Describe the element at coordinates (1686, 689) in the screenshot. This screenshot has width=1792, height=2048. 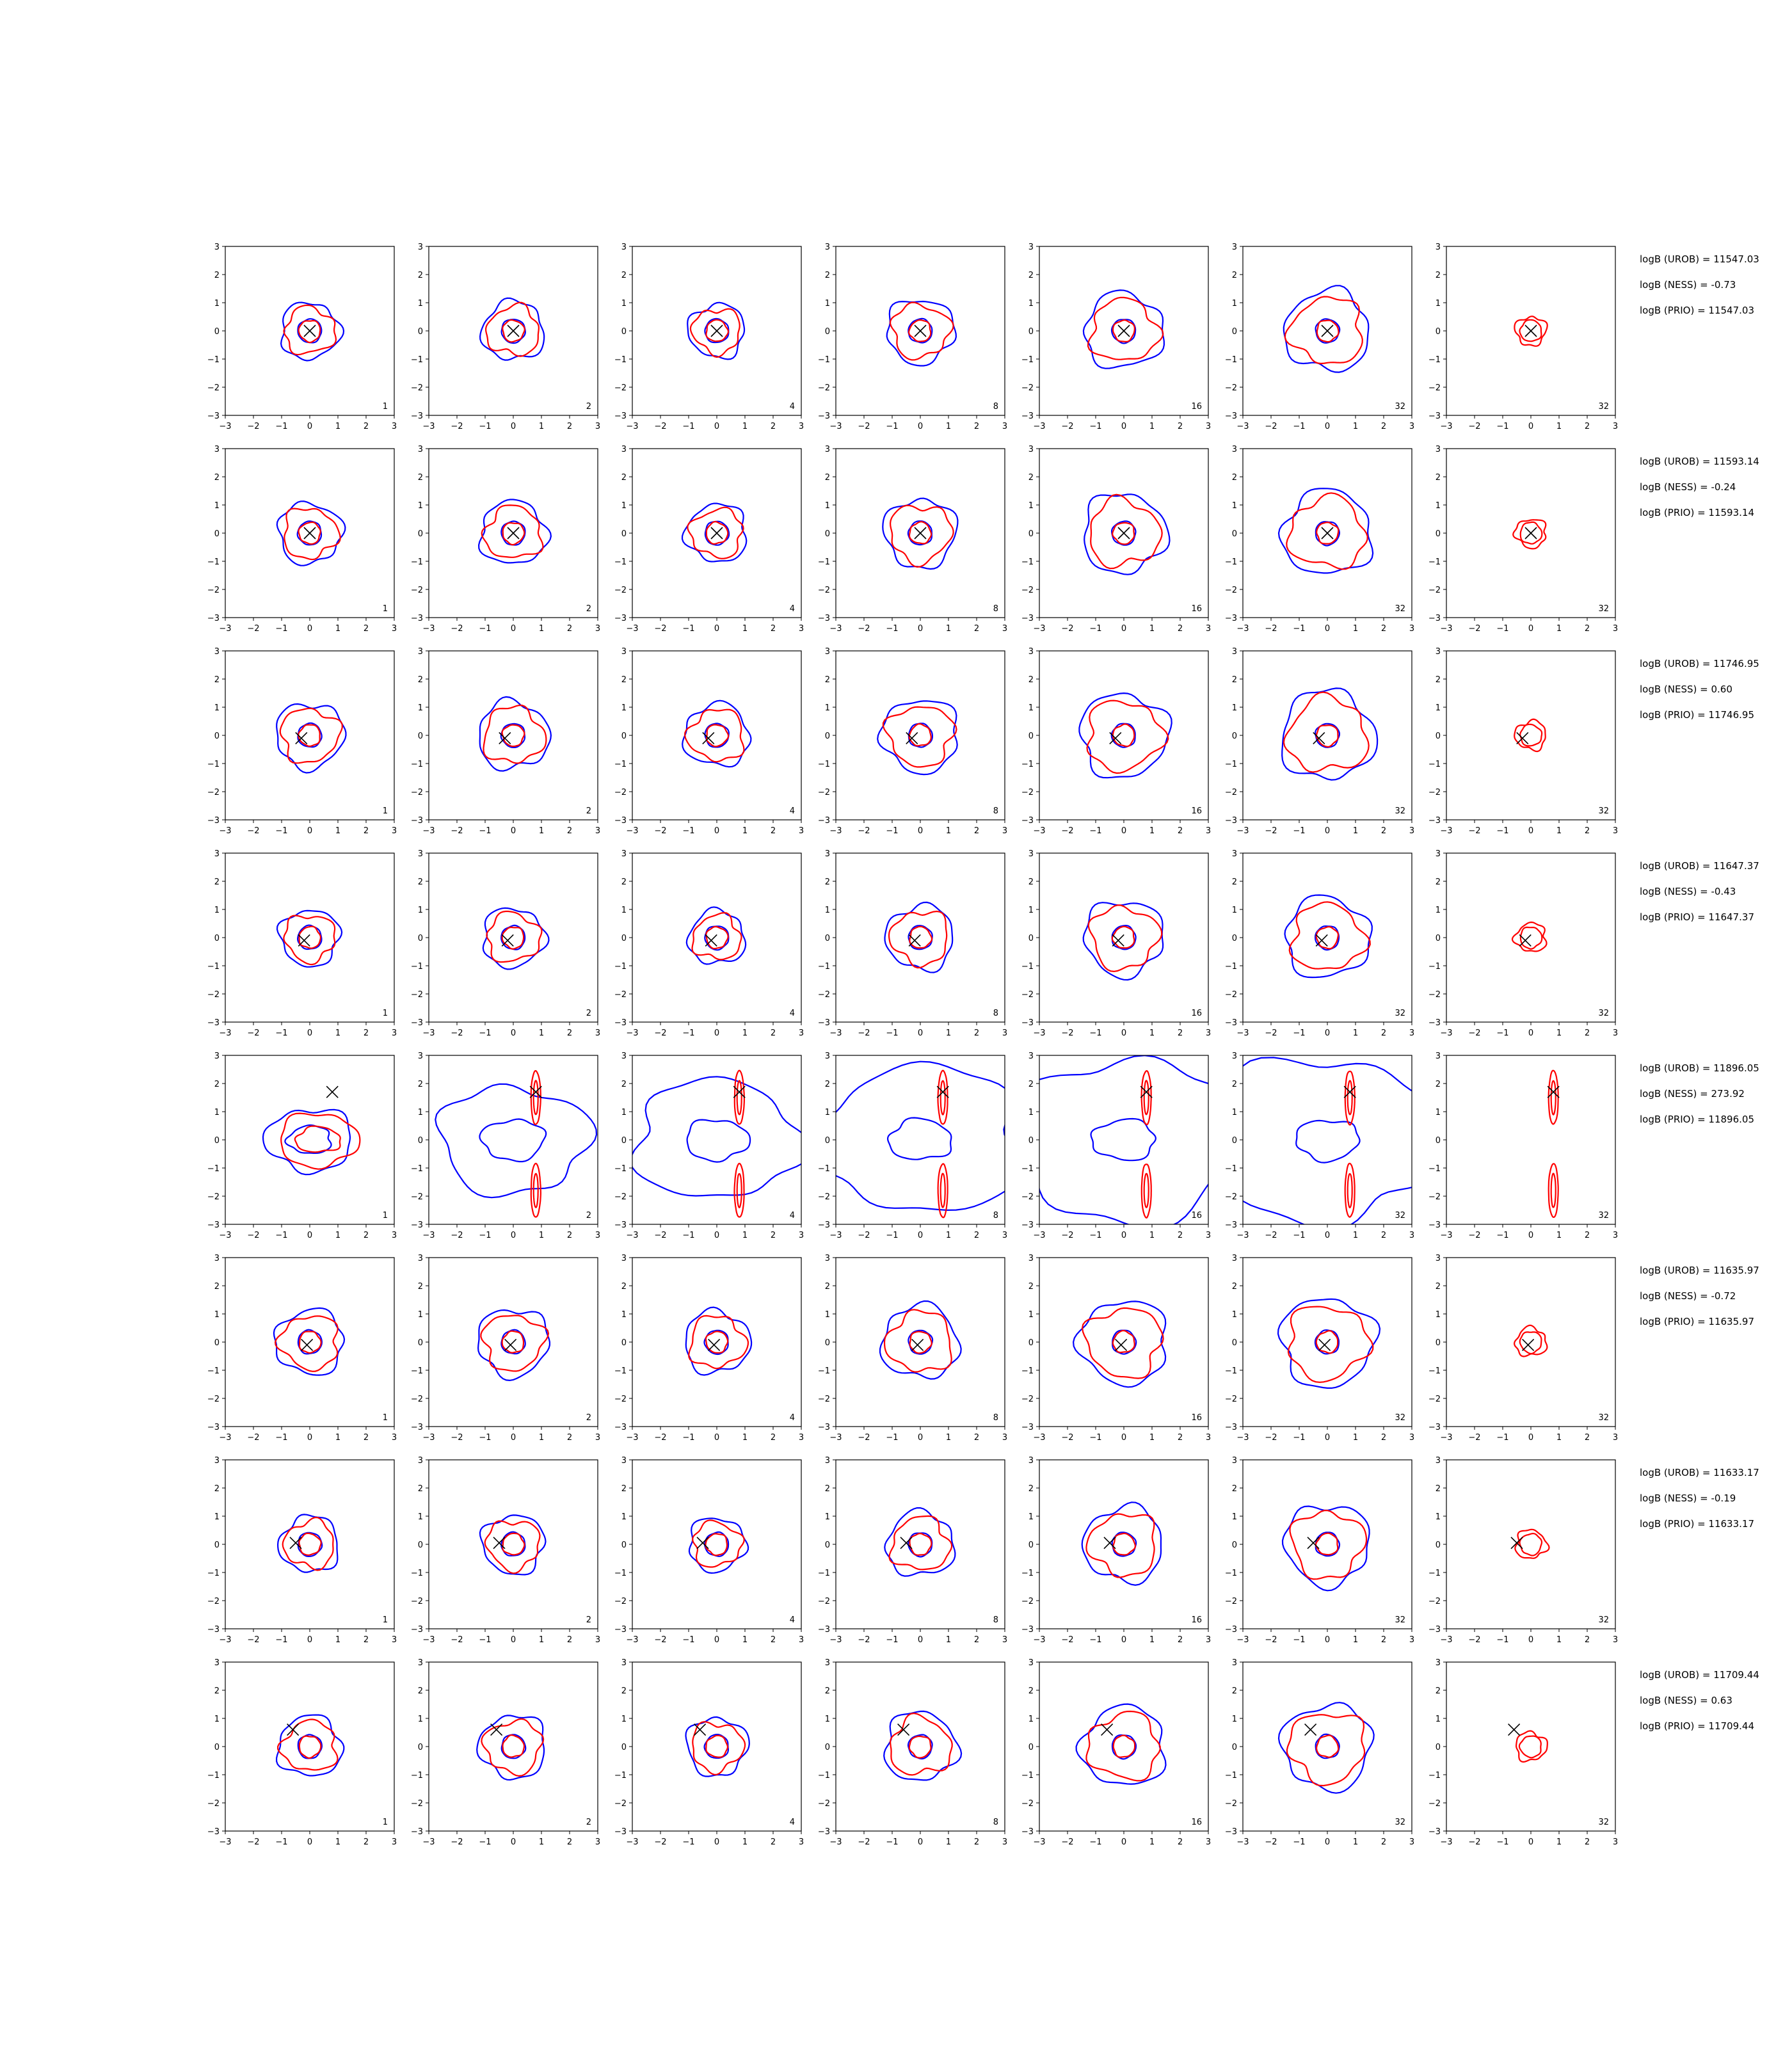
I see `logb-annotation: logB (NESS) = 0.60` at that location.